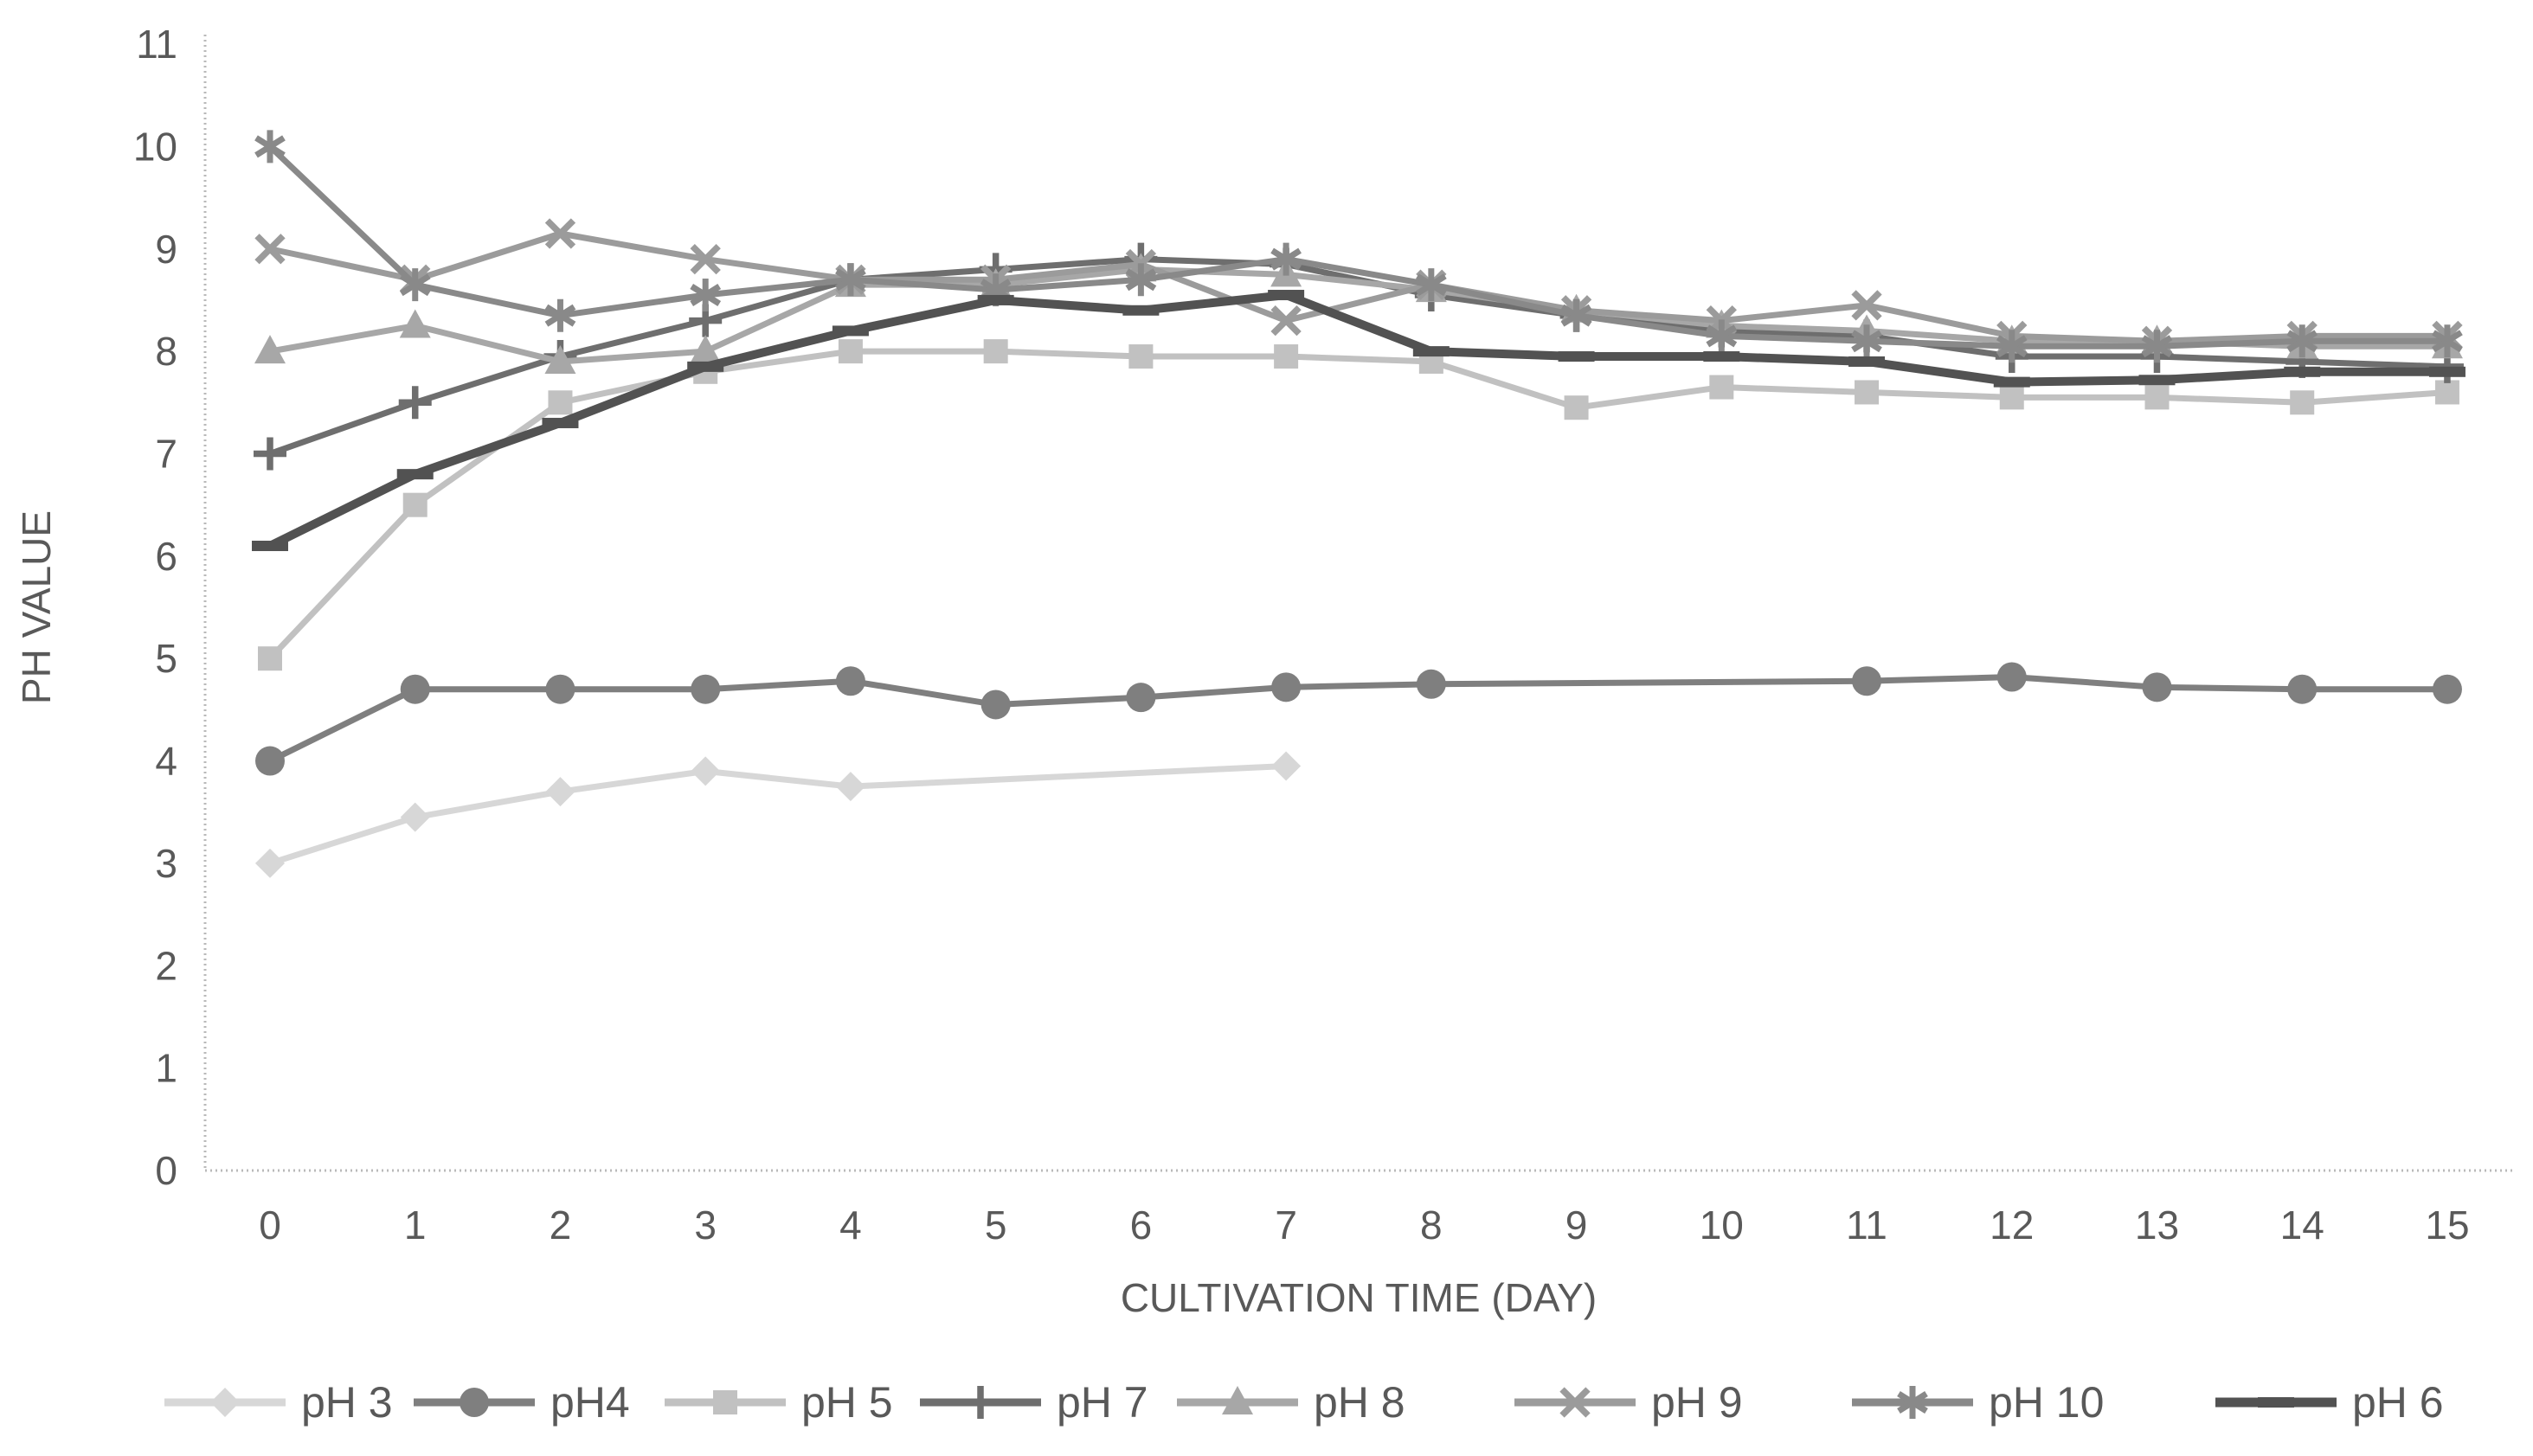 This screenshot has height=1456, width=2533. I want to click on y-tick-label: 6, so click(166, 556).